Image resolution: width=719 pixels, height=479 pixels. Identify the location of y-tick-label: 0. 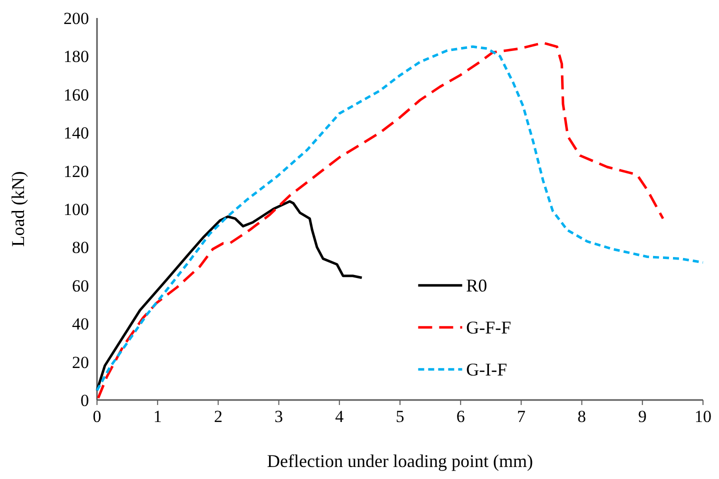
(84, 400).